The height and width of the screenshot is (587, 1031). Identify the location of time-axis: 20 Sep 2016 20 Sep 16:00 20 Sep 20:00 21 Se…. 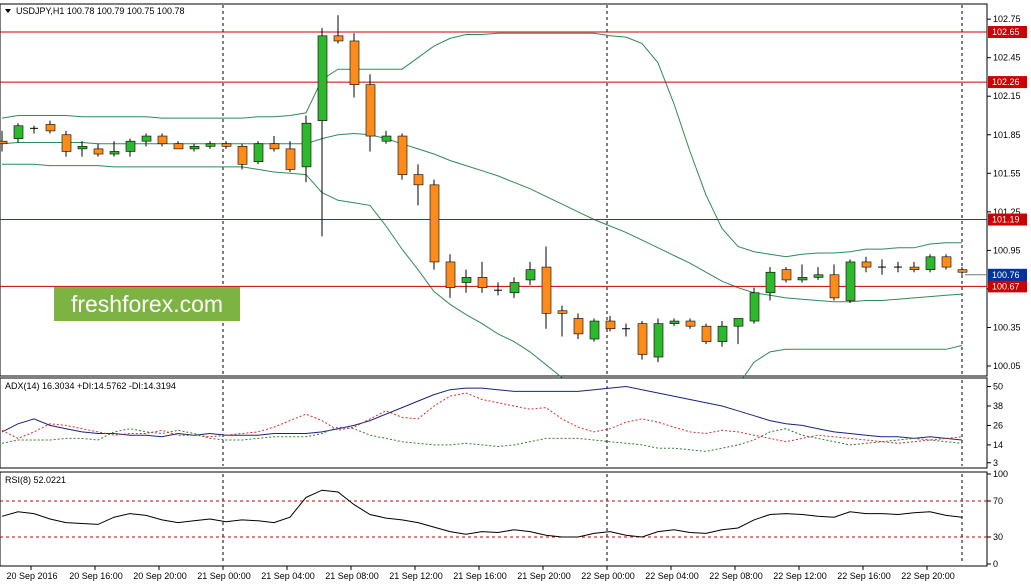
(480, 573).